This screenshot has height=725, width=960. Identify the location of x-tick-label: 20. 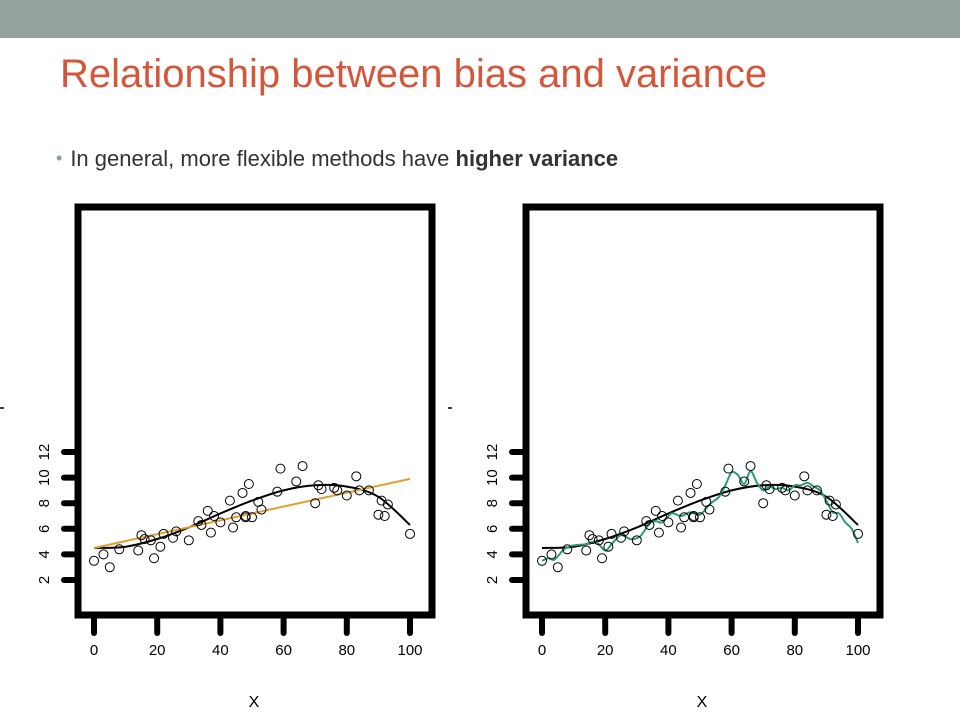
(157, 650).